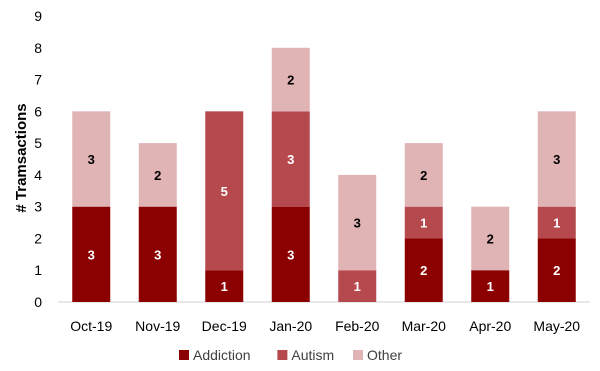 This screenshot has width=600, height=371. What do you see at coordinates (38, 238) in the screenshot?
I see `y-tick-label: 2` at bounding box center [38, 238].